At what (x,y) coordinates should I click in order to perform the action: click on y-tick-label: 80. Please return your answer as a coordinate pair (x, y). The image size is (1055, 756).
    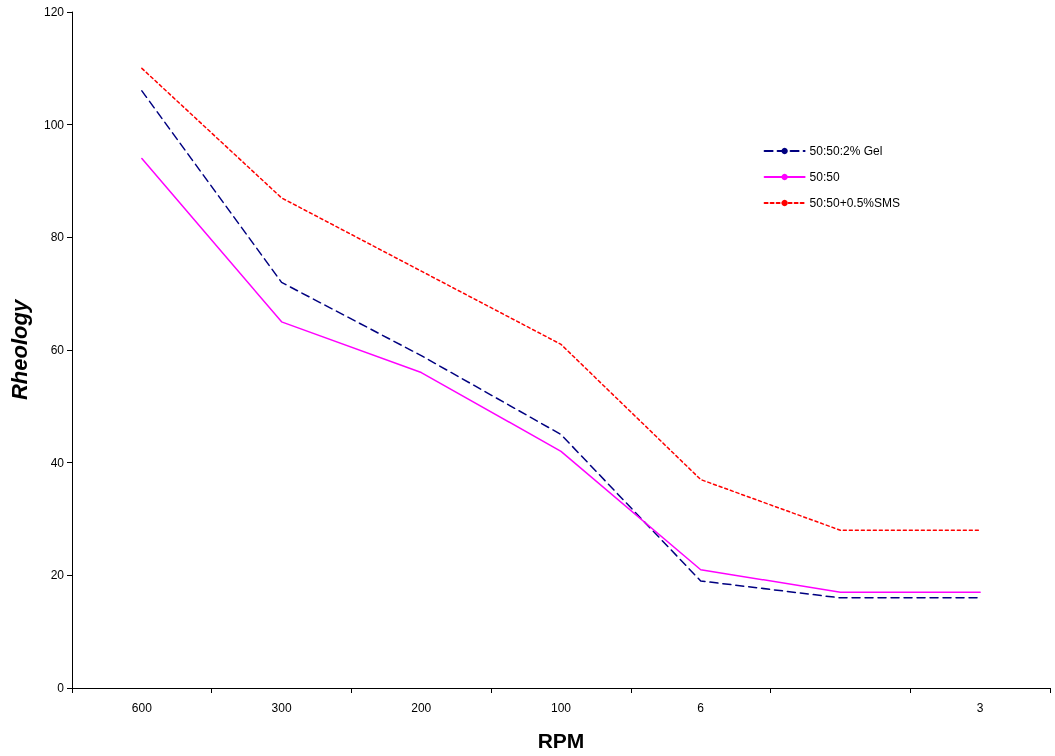
    Looking at the image, I should click on (57, 237).